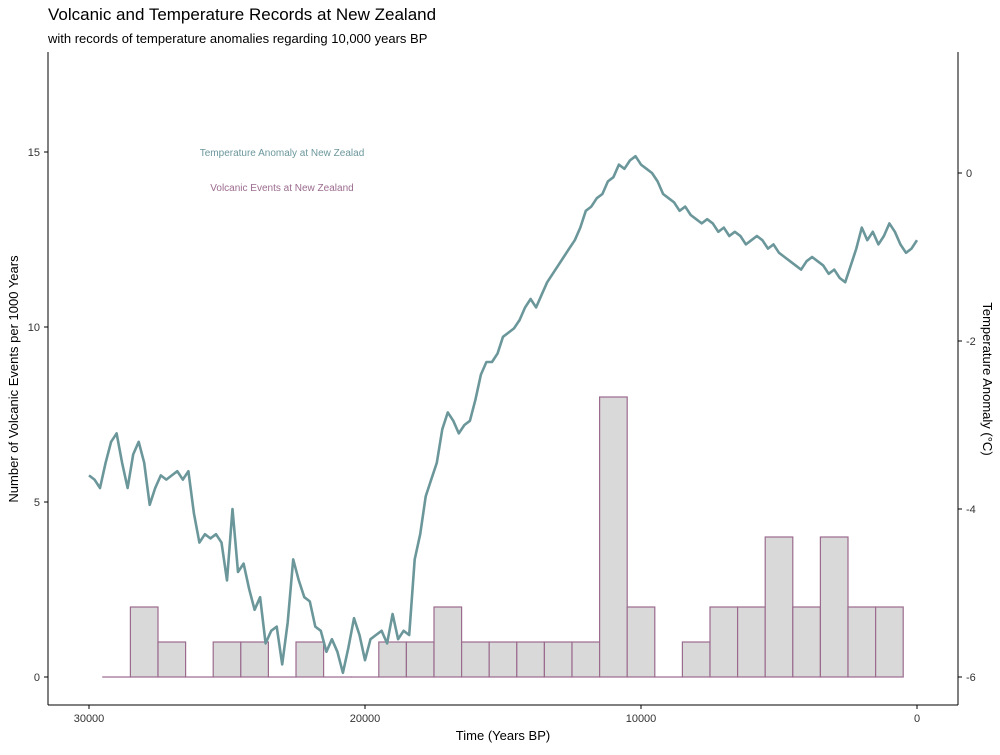  Describe the element at coordinates (971, 678) in the screenshot. I see `y2-tick-label: -6` at that location.